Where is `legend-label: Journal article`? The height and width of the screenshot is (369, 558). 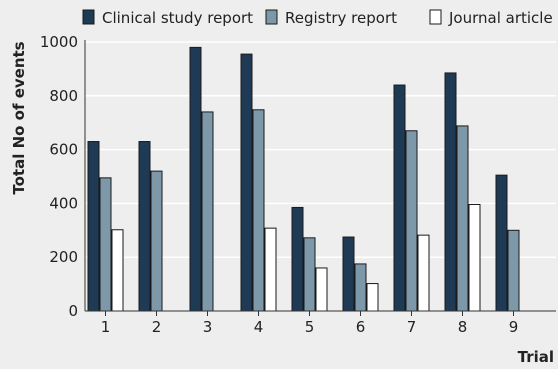 legend-label: Journal article is located at coordinates (500, 18).